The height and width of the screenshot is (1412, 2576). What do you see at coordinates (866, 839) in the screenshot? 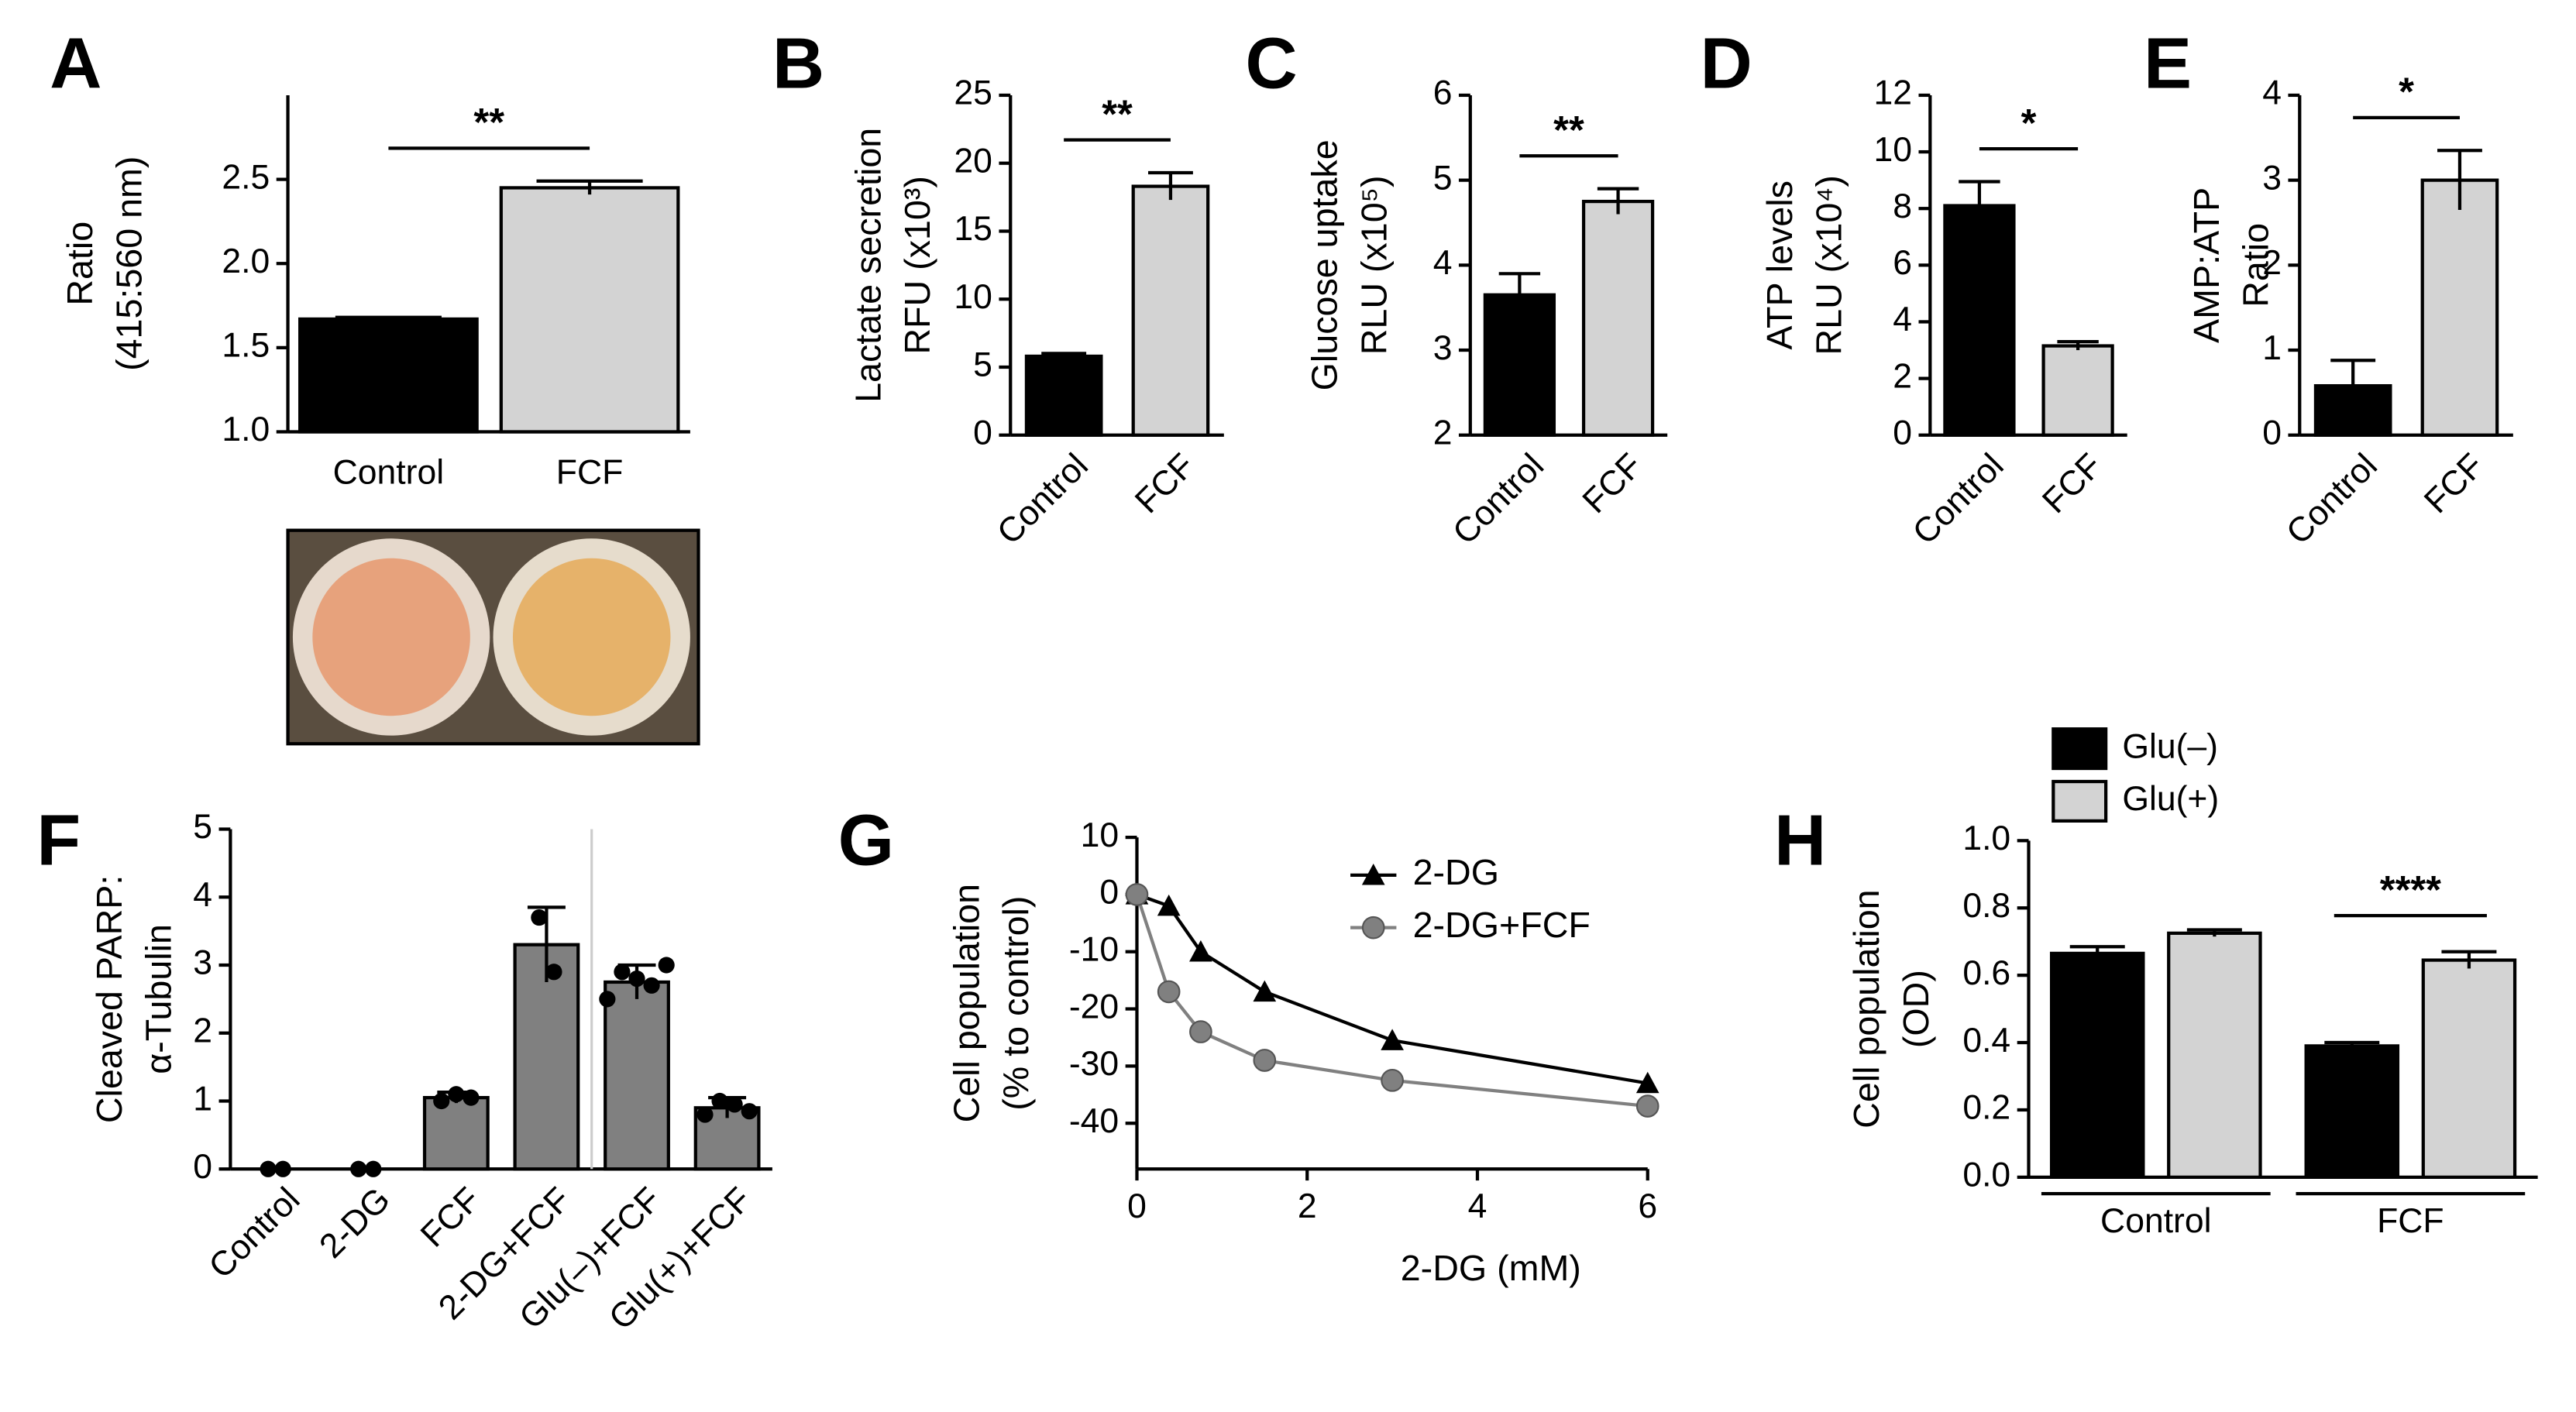
I see `panel-label: G` at bounding box center [866, 839].